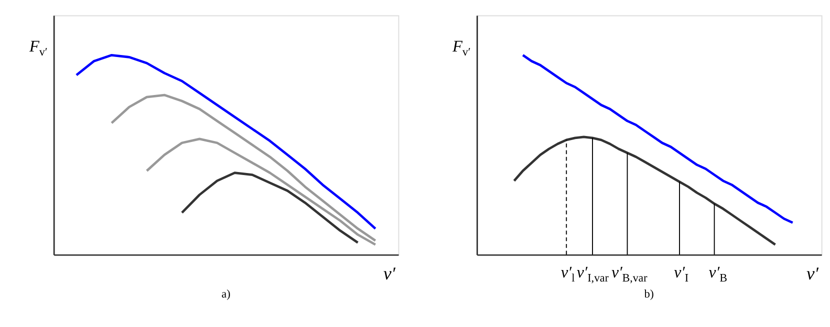 This screenshot has width=830, height=327. Describe the element at coordinates (226, 294) in the screenshot. I see `text: a)` at that location.